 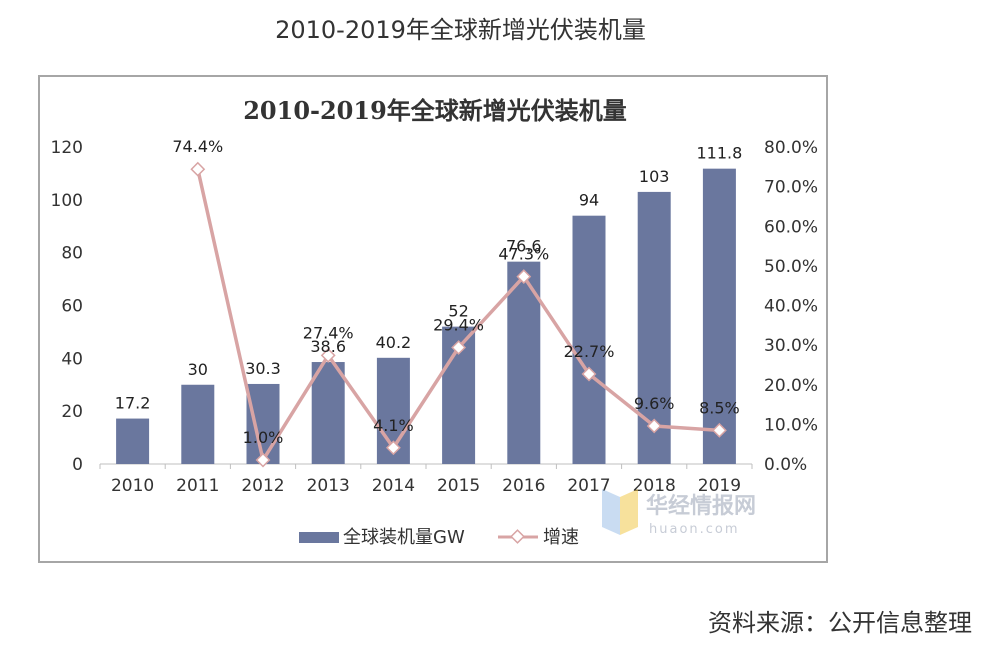 I want to click on legend-bar-swatch, so click(x=319, y=537).